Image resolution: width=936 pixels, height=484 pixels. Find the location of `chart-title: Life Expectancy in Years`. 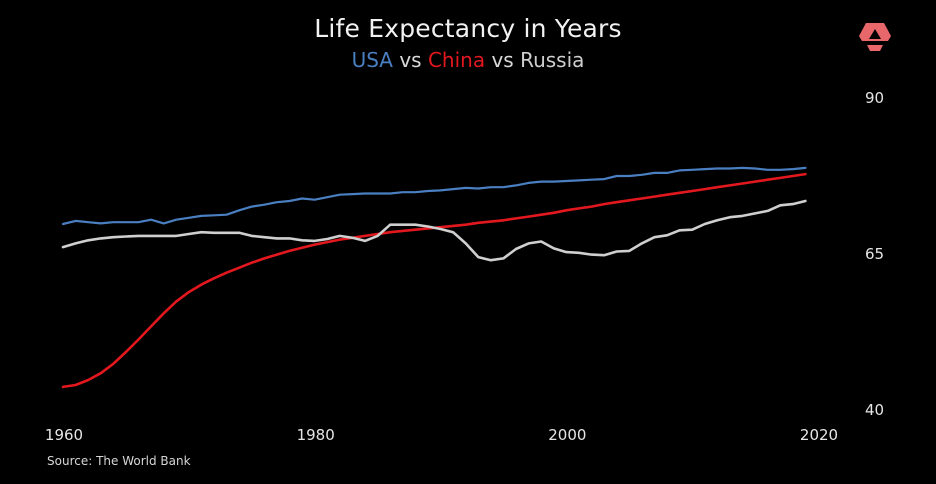

chart-title: Life Expectancy in Years is located at coordinates (468, 28).